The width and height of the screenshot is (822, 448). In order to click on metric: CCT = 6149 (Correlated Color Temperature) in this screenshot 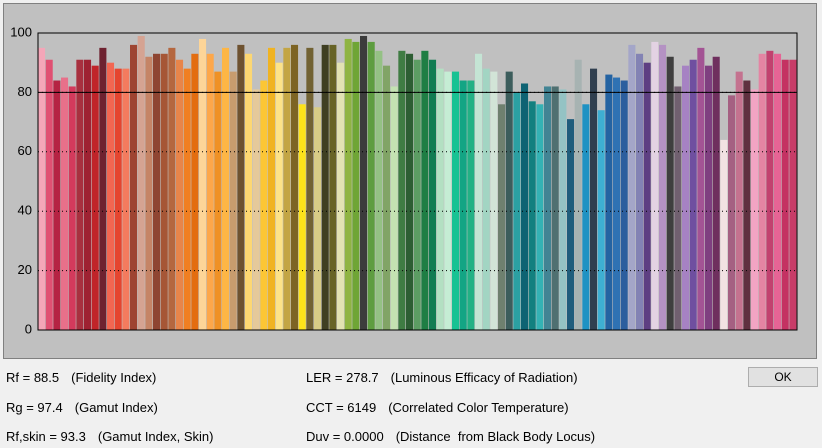, I will do `click(443, 407)`.